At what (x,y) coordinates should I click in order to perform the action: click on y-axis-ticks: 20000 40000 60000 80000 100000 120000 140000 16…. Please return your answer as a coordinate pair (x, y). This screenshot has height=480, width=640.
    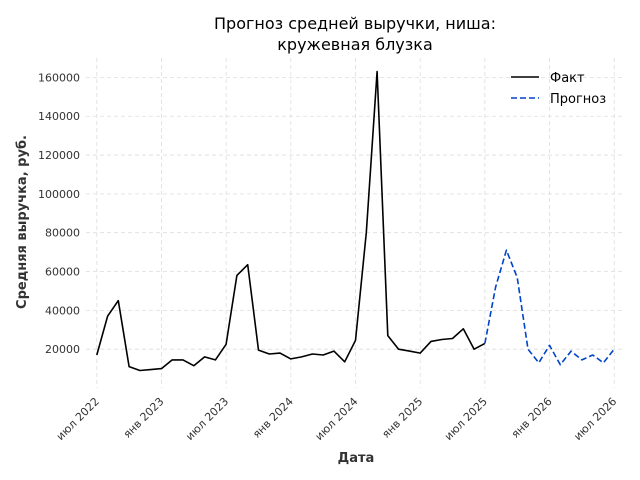
    Looking at the image, I should click on (59, 213).